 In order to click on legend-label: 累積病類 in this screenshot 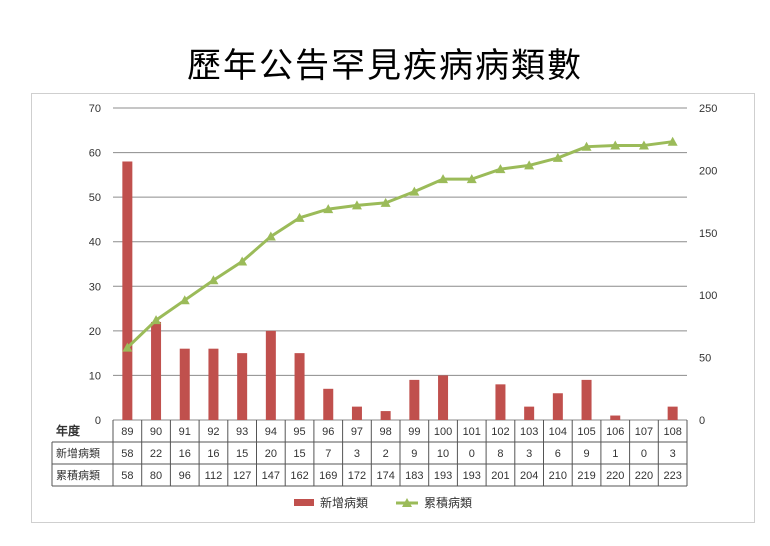, I will do `click(448, 502)`.